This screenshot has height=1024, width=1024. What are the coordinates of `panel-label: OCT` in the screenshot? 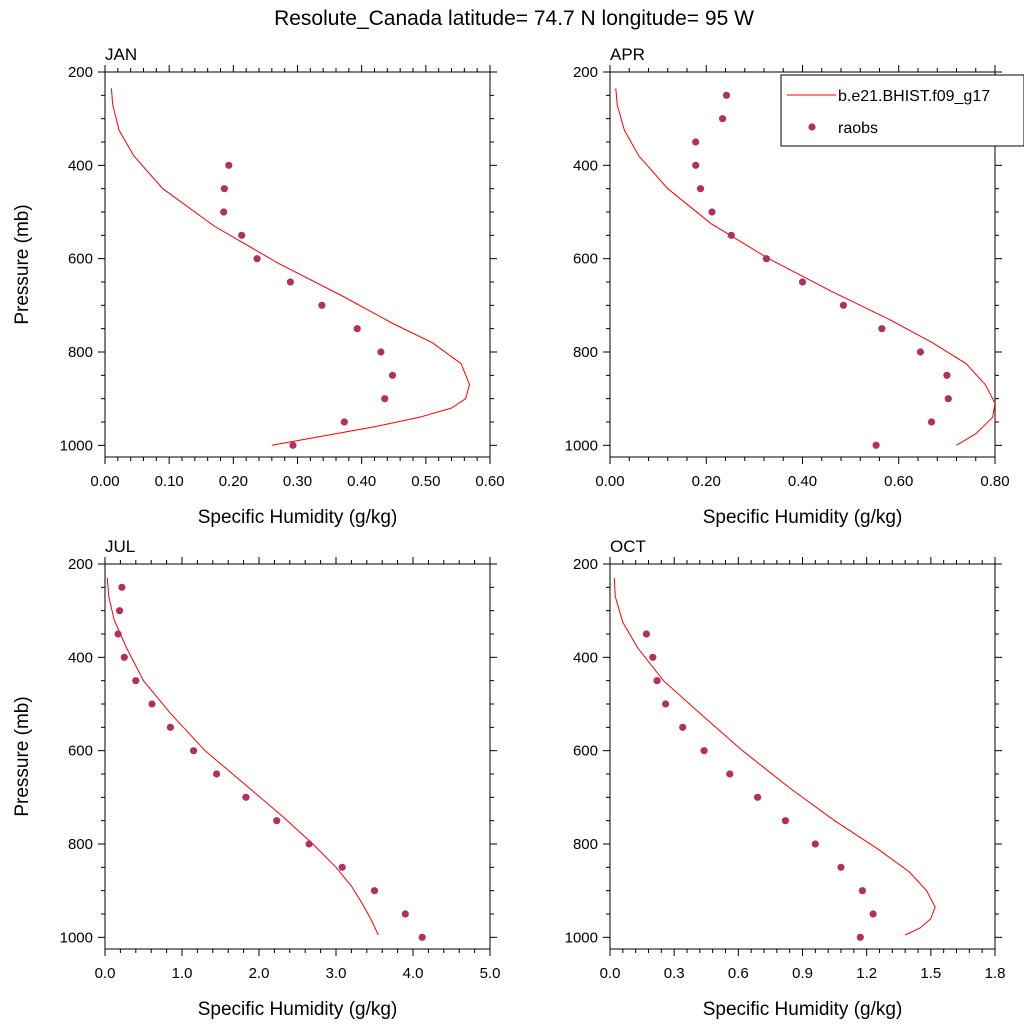 It's located at (628, 546).